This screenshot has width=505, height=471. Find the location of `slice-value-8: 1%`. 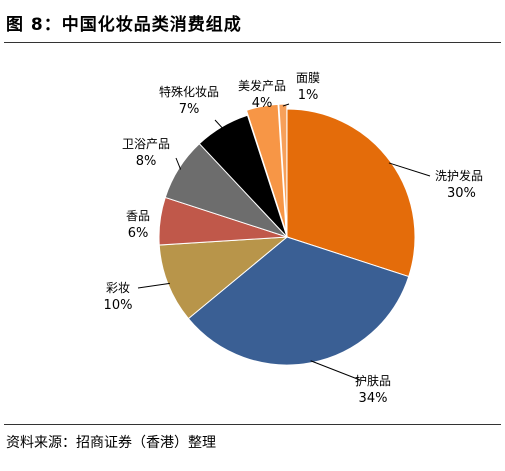

slice-value-8: 1% is located at coordinates (308, 95).